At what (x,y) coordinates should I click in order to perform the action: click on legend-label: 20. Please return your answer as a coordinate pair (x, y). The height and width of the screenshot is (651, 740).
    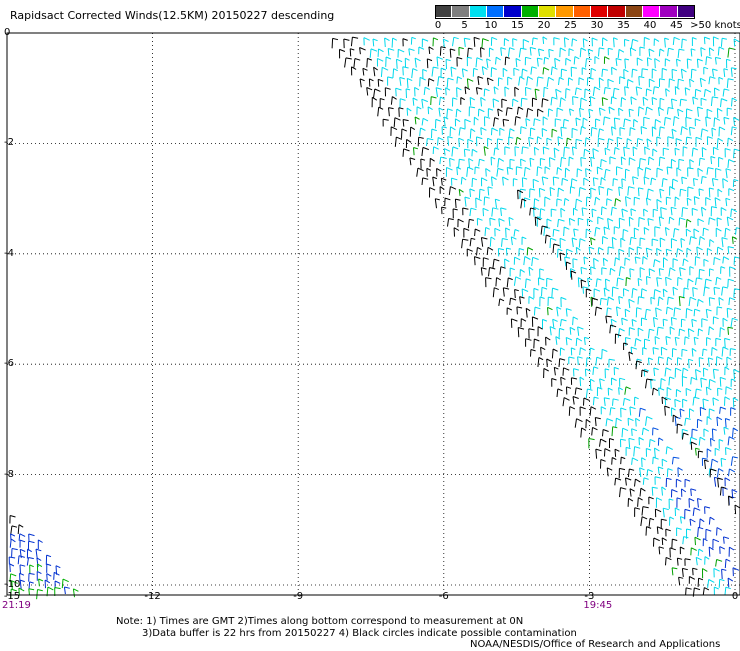
    Looking at the image, I should click on (544, 26).